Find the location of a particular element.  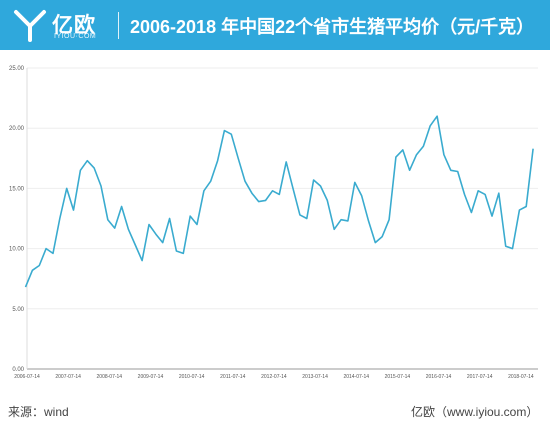

source-label: 来源：wind is located at coordinates (38, 412).